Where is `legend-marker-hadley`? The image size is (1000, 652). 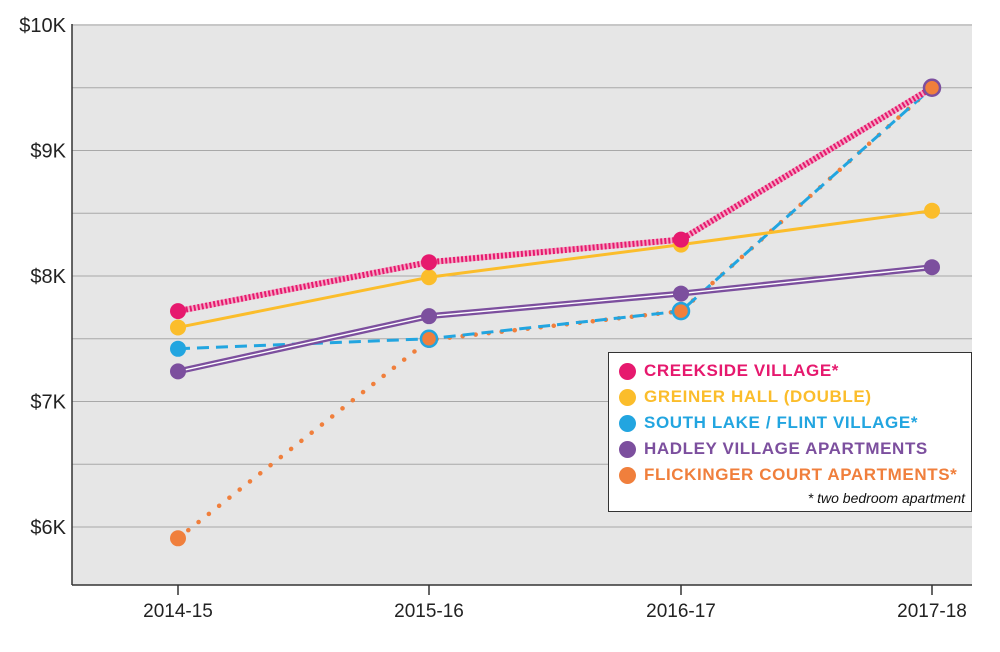 legend-marker-hadley is located at coordinates (627, 449).